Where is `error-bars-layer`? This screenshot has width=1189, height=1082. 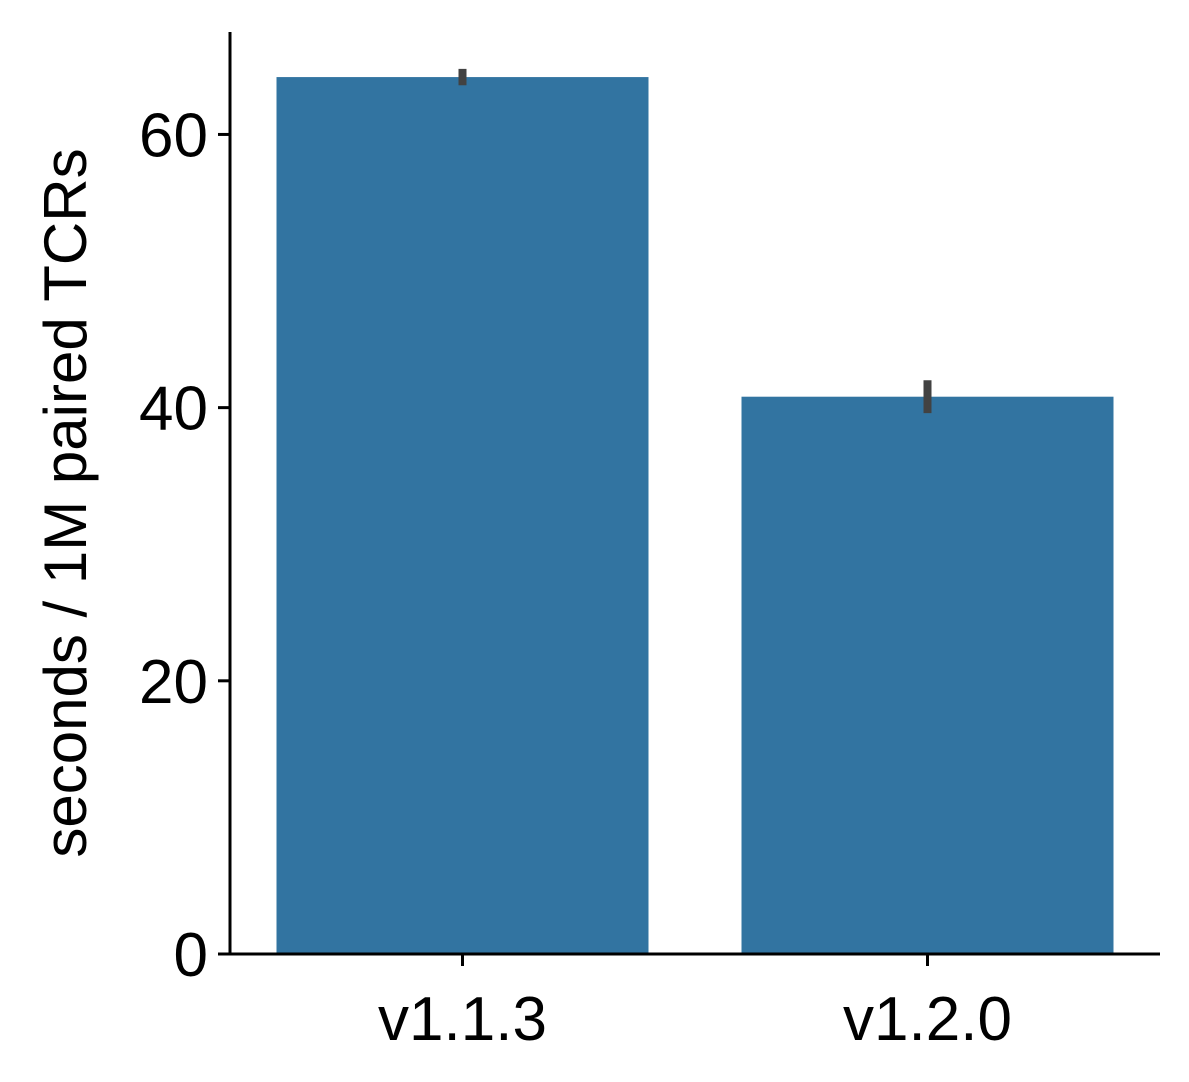
error-bars-layer is located at coordinates (695, 241).